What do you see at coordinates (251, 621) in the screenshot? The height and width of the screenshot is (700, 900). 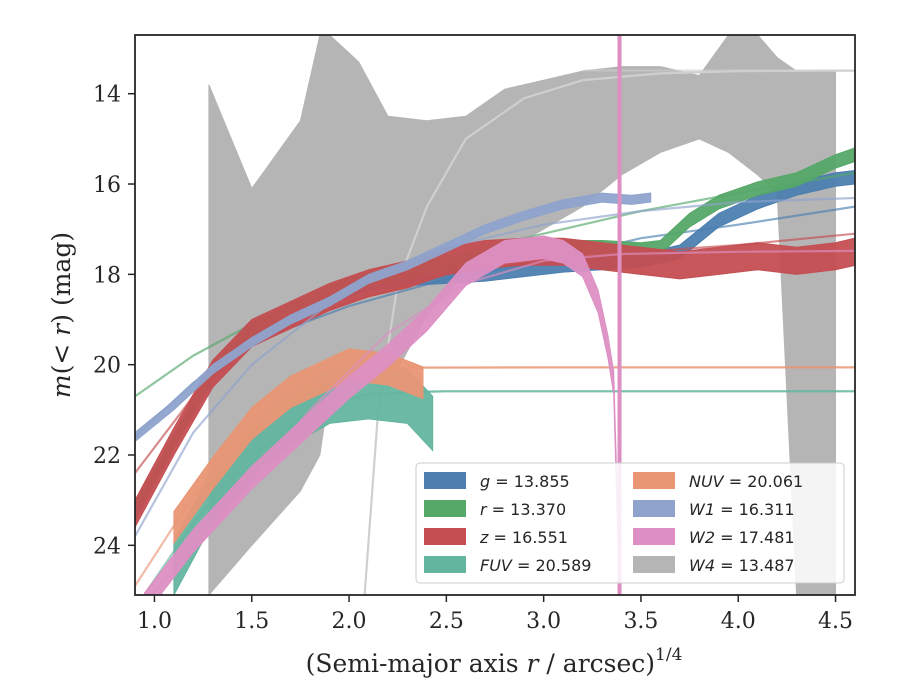 I see `x-tick-label: 1.5` at bounding box center [251, 621].